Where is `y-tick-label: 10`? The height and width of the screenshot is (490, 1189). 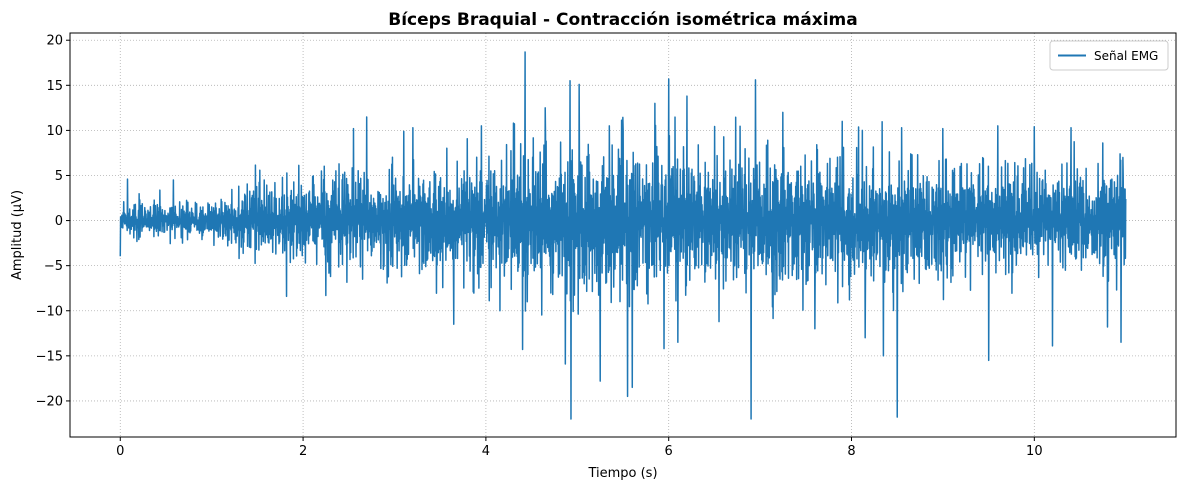
y-tick-label: 10 is located at coordinates (54, 131).